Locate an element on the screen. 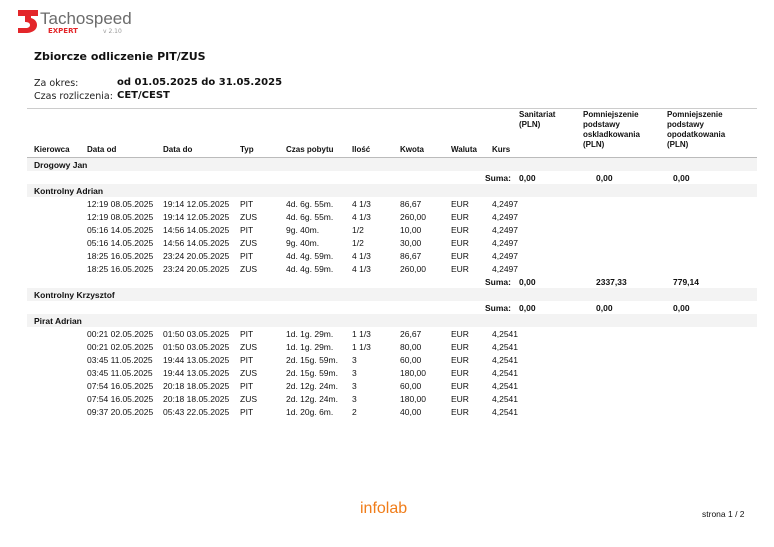 The width and height of the screenshot is (774, 547). driver-group-row: Pirat Adrian is located at coordinates (392, 320).